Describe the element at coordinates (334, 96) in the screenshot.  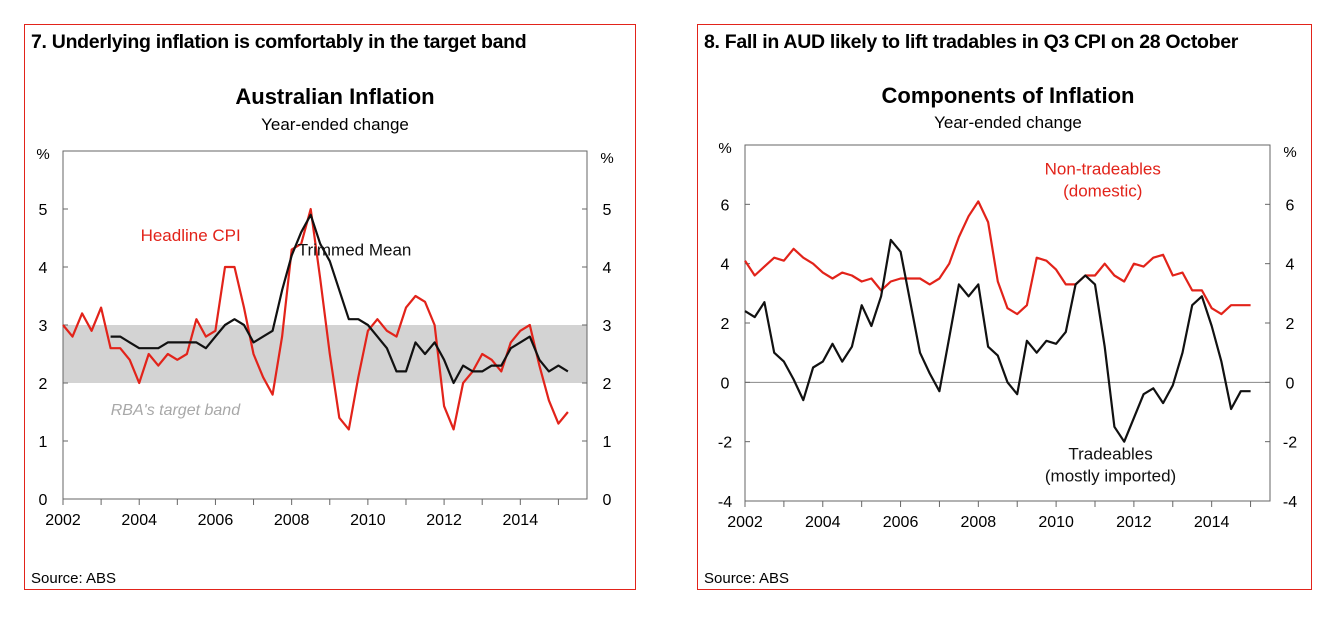
I see `chart-title: Australian Inflation` at that location.